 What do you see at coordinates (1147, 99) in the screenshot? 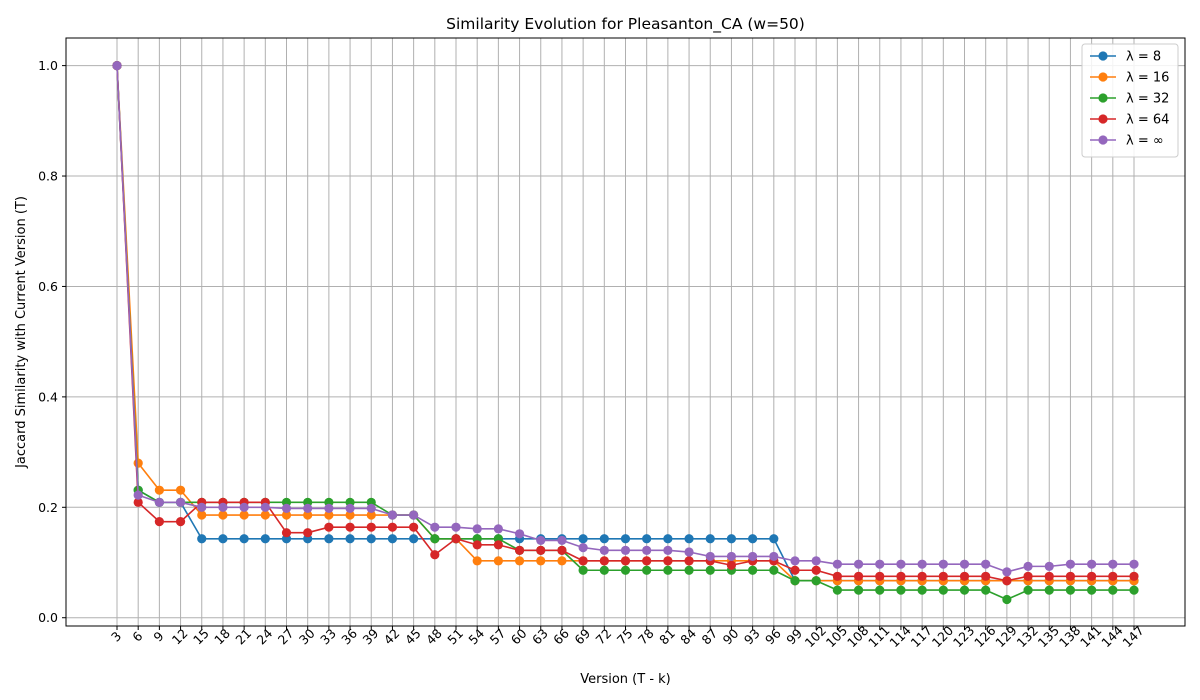
I see `legend-label: λ = 32` at bounding box center [1147, 99].